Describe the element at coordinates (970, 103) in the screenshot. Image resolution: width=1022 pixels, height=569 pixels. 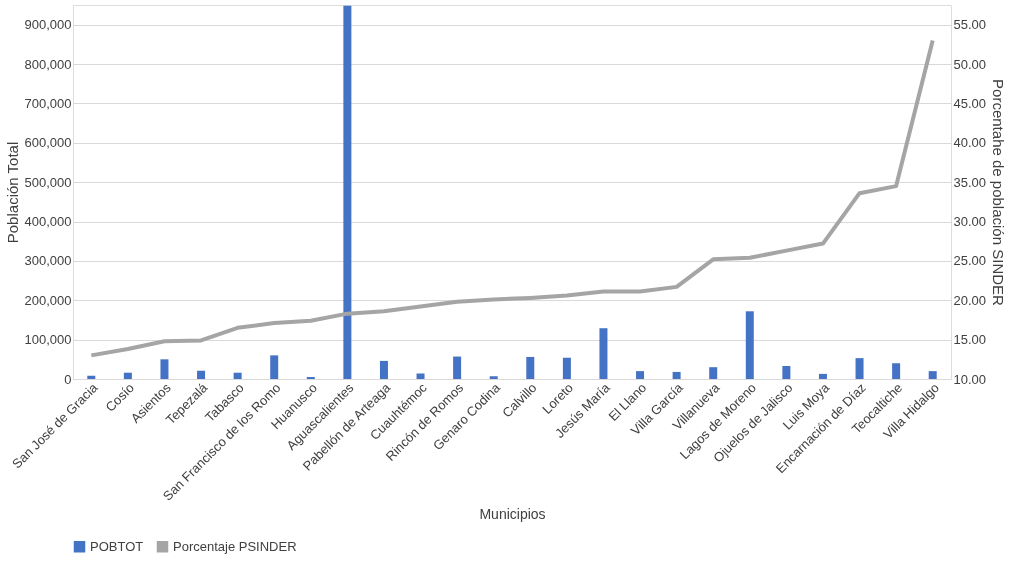
I see `y2-tick-label: 45.00` at that location.